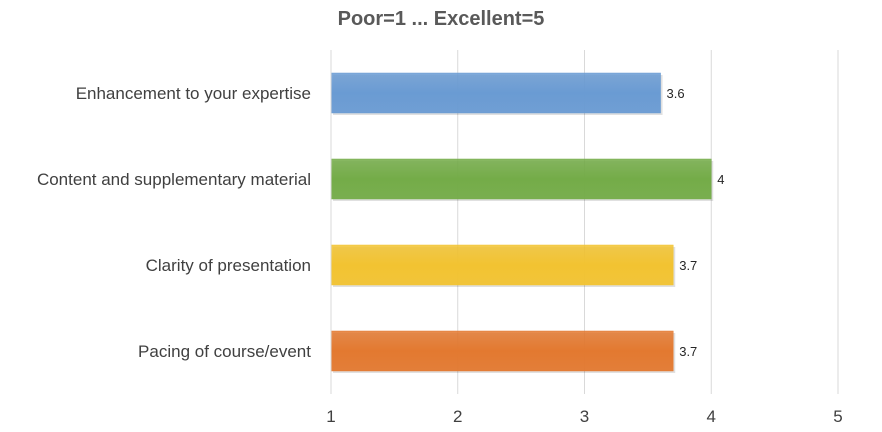 This screenshot has width=882, height=432. Describe the element at coordinates (837, 416) in the screenshot. I see `x-tick-label: 5` at that location.